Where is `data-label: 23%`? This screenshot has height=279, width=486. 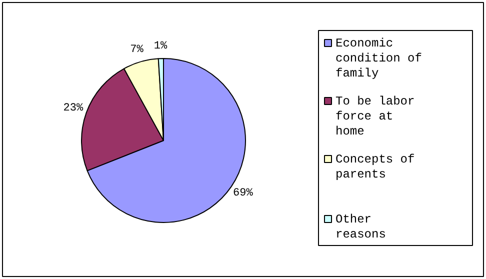 data-label: 23% is located at coordinates (73, 108).